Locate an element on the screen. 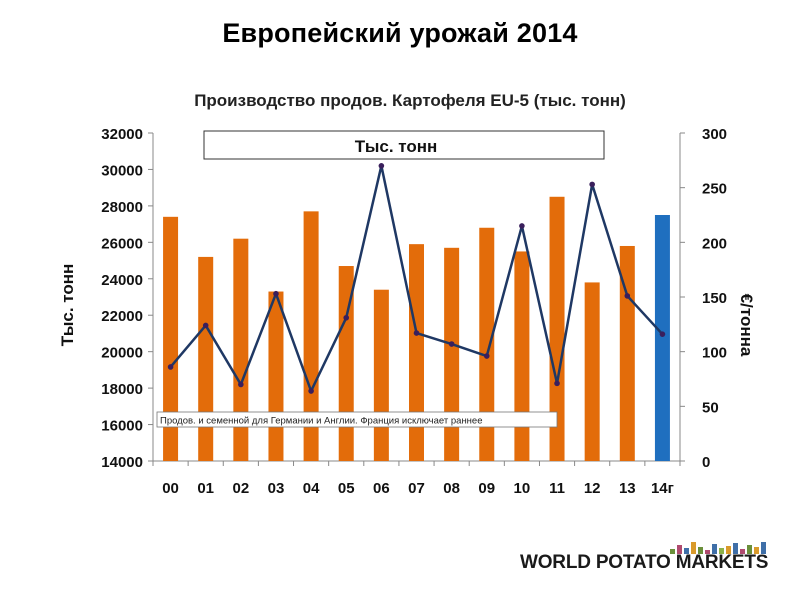 This screenshot has height=600, width=800. x-tick-label: 07 is located at coordinates (416, 488).